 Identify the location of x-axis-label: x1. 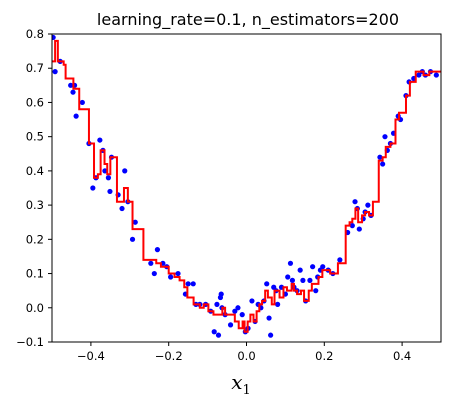
(241, 384).